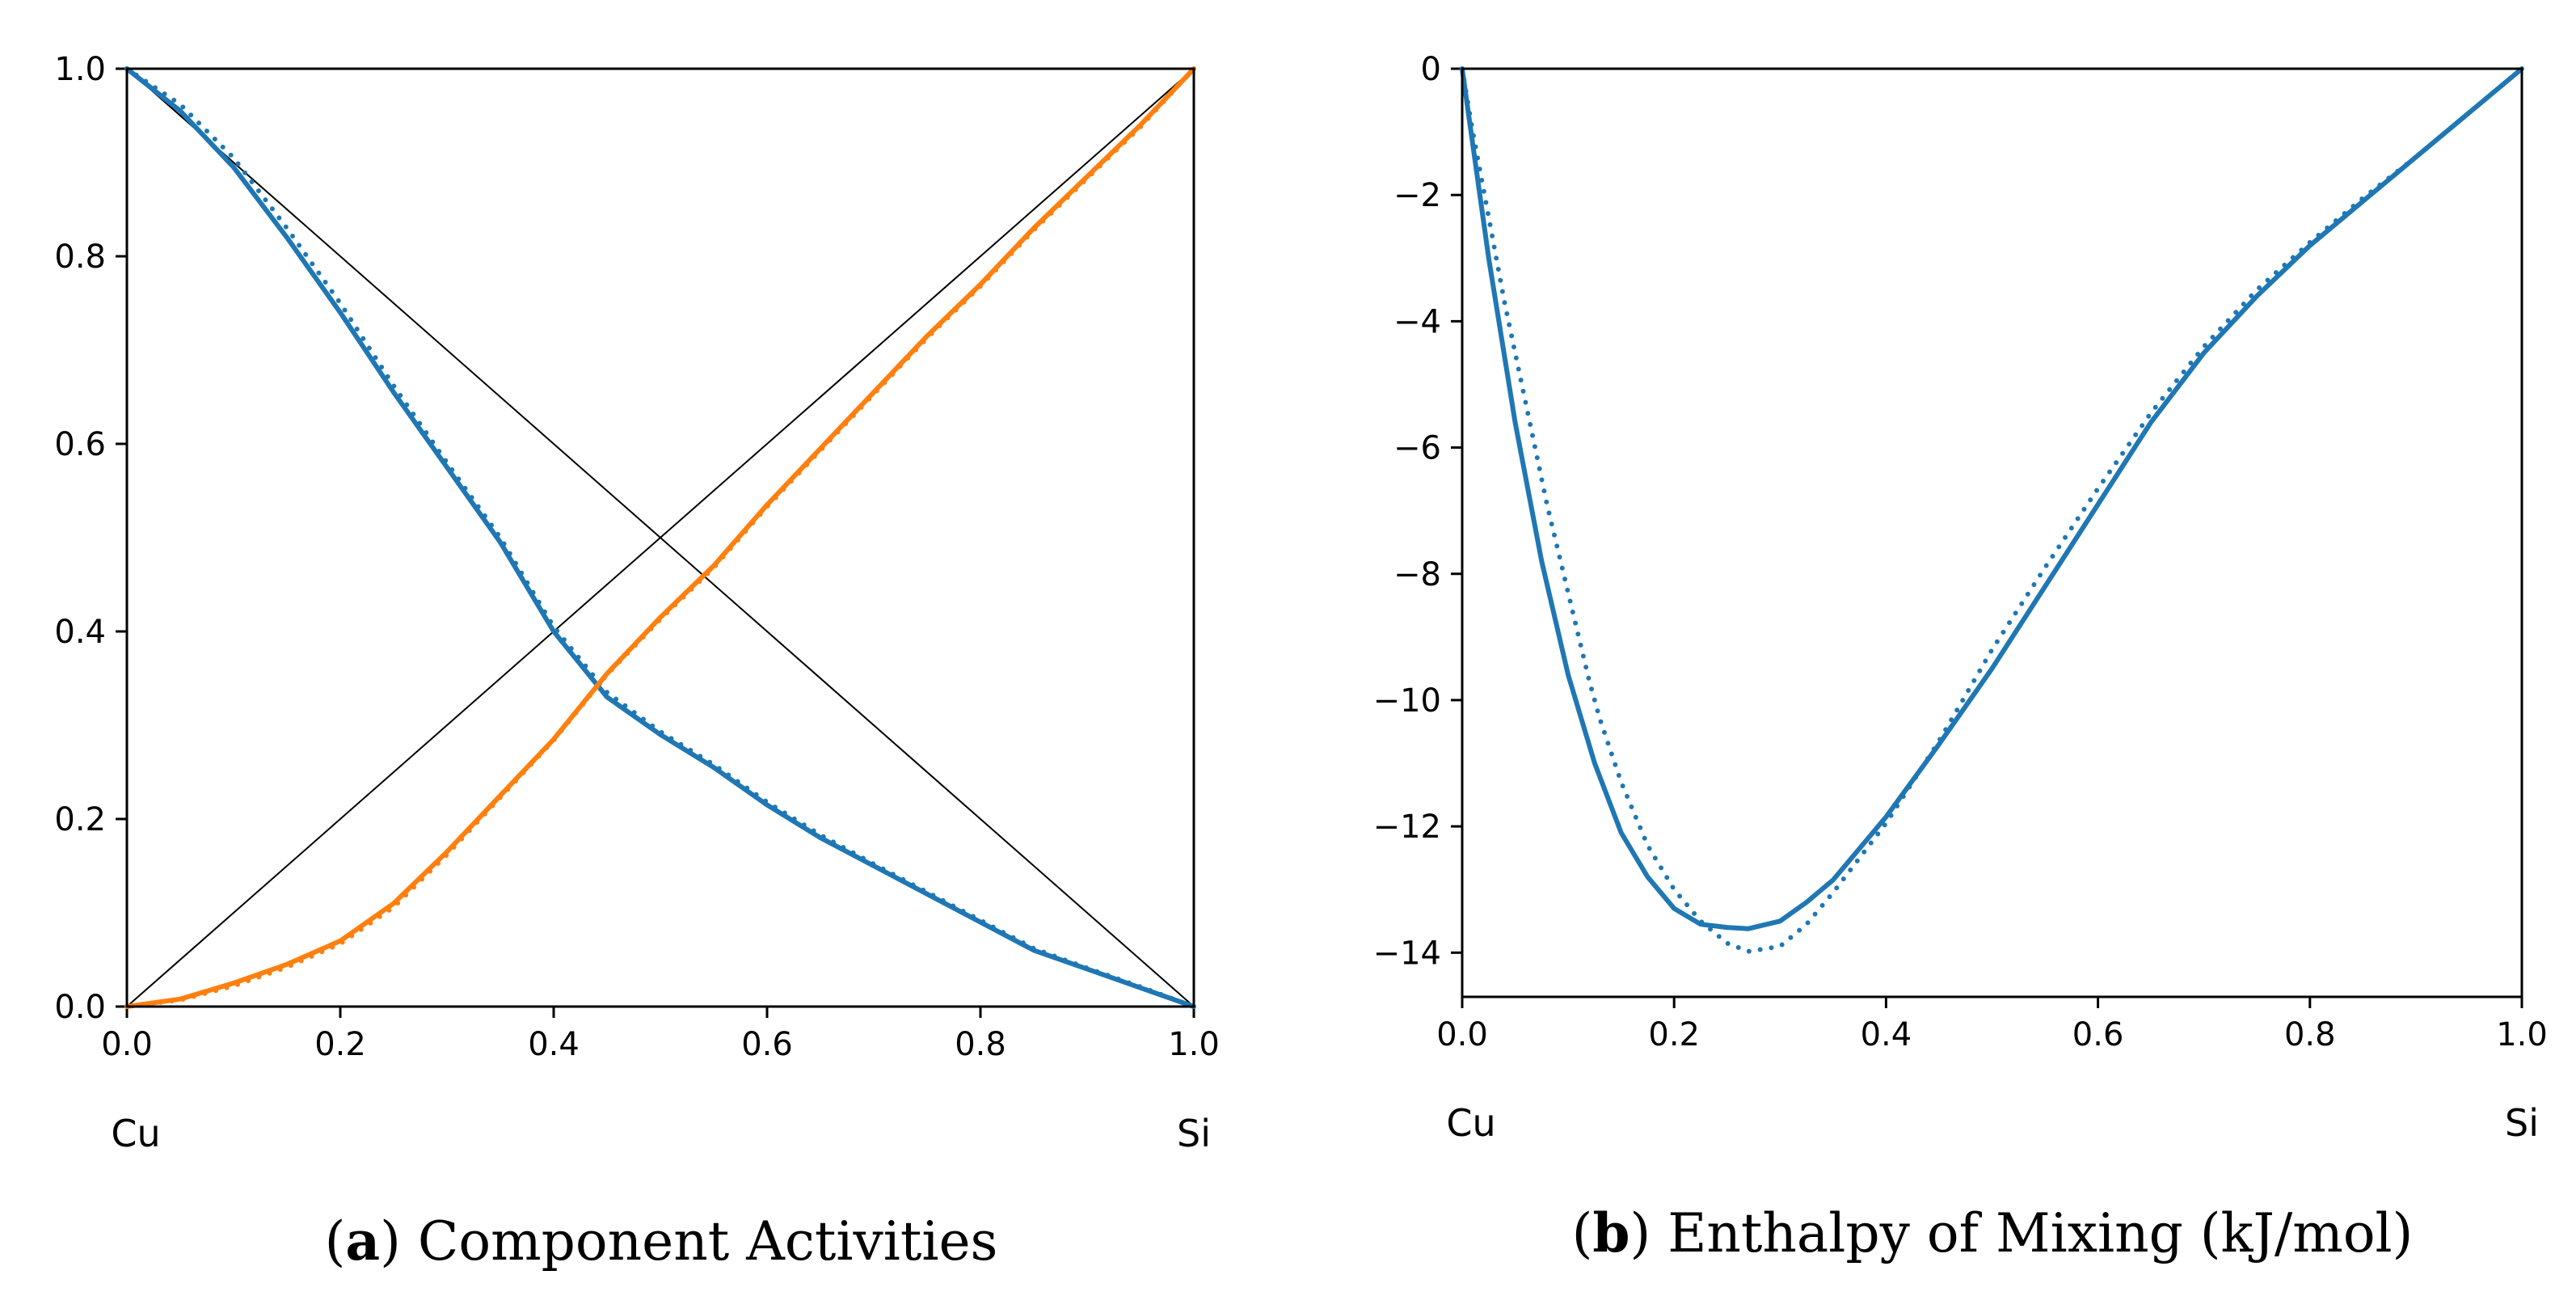 This screenshot has height=1296, width=2576. What do you see at coordinates (1887, 1034) in the screenshot?
I see `panel-b-xtick-label: 0.4` at bounding box center [1887, 1034].